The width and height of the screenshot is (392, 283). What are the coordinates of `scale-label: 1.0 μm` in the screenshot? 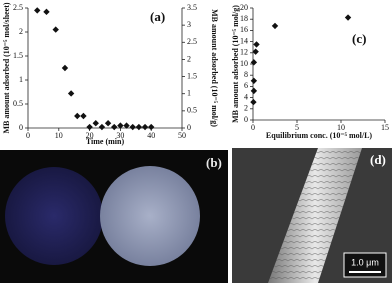 It's located at (365, 262).